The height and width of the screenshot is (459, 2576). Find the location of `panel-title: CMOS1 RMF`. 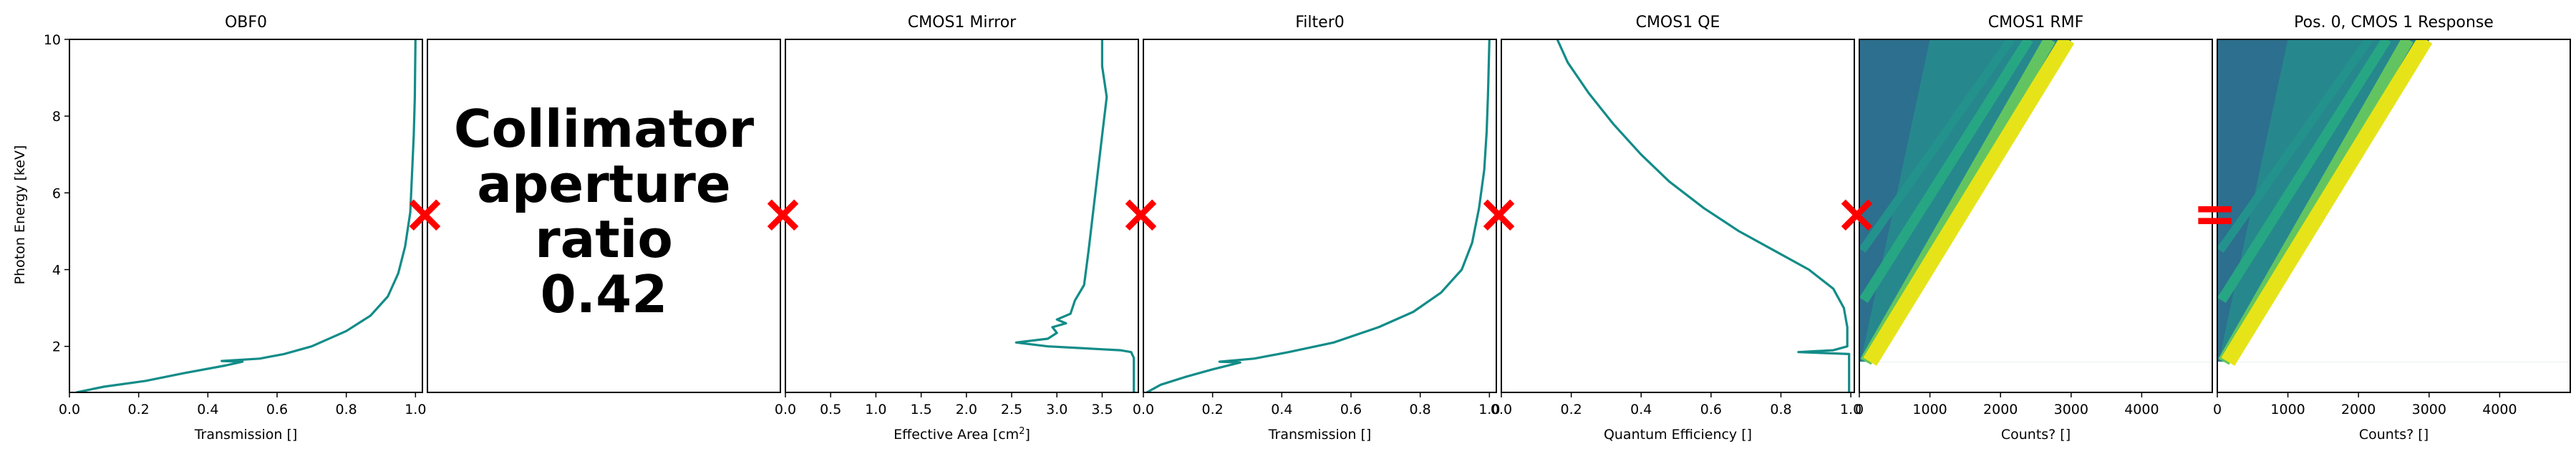

panel-title: CMOS1 RMF is located at coordinates (2036, 23).